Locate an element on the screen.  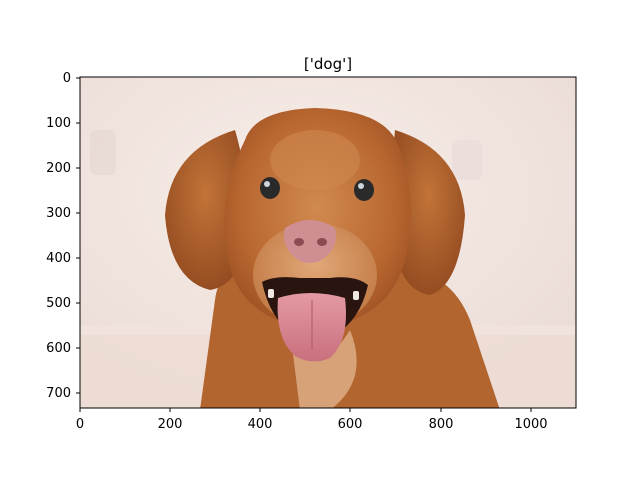
x-tick: 400 is located at coordinates (260, 420).